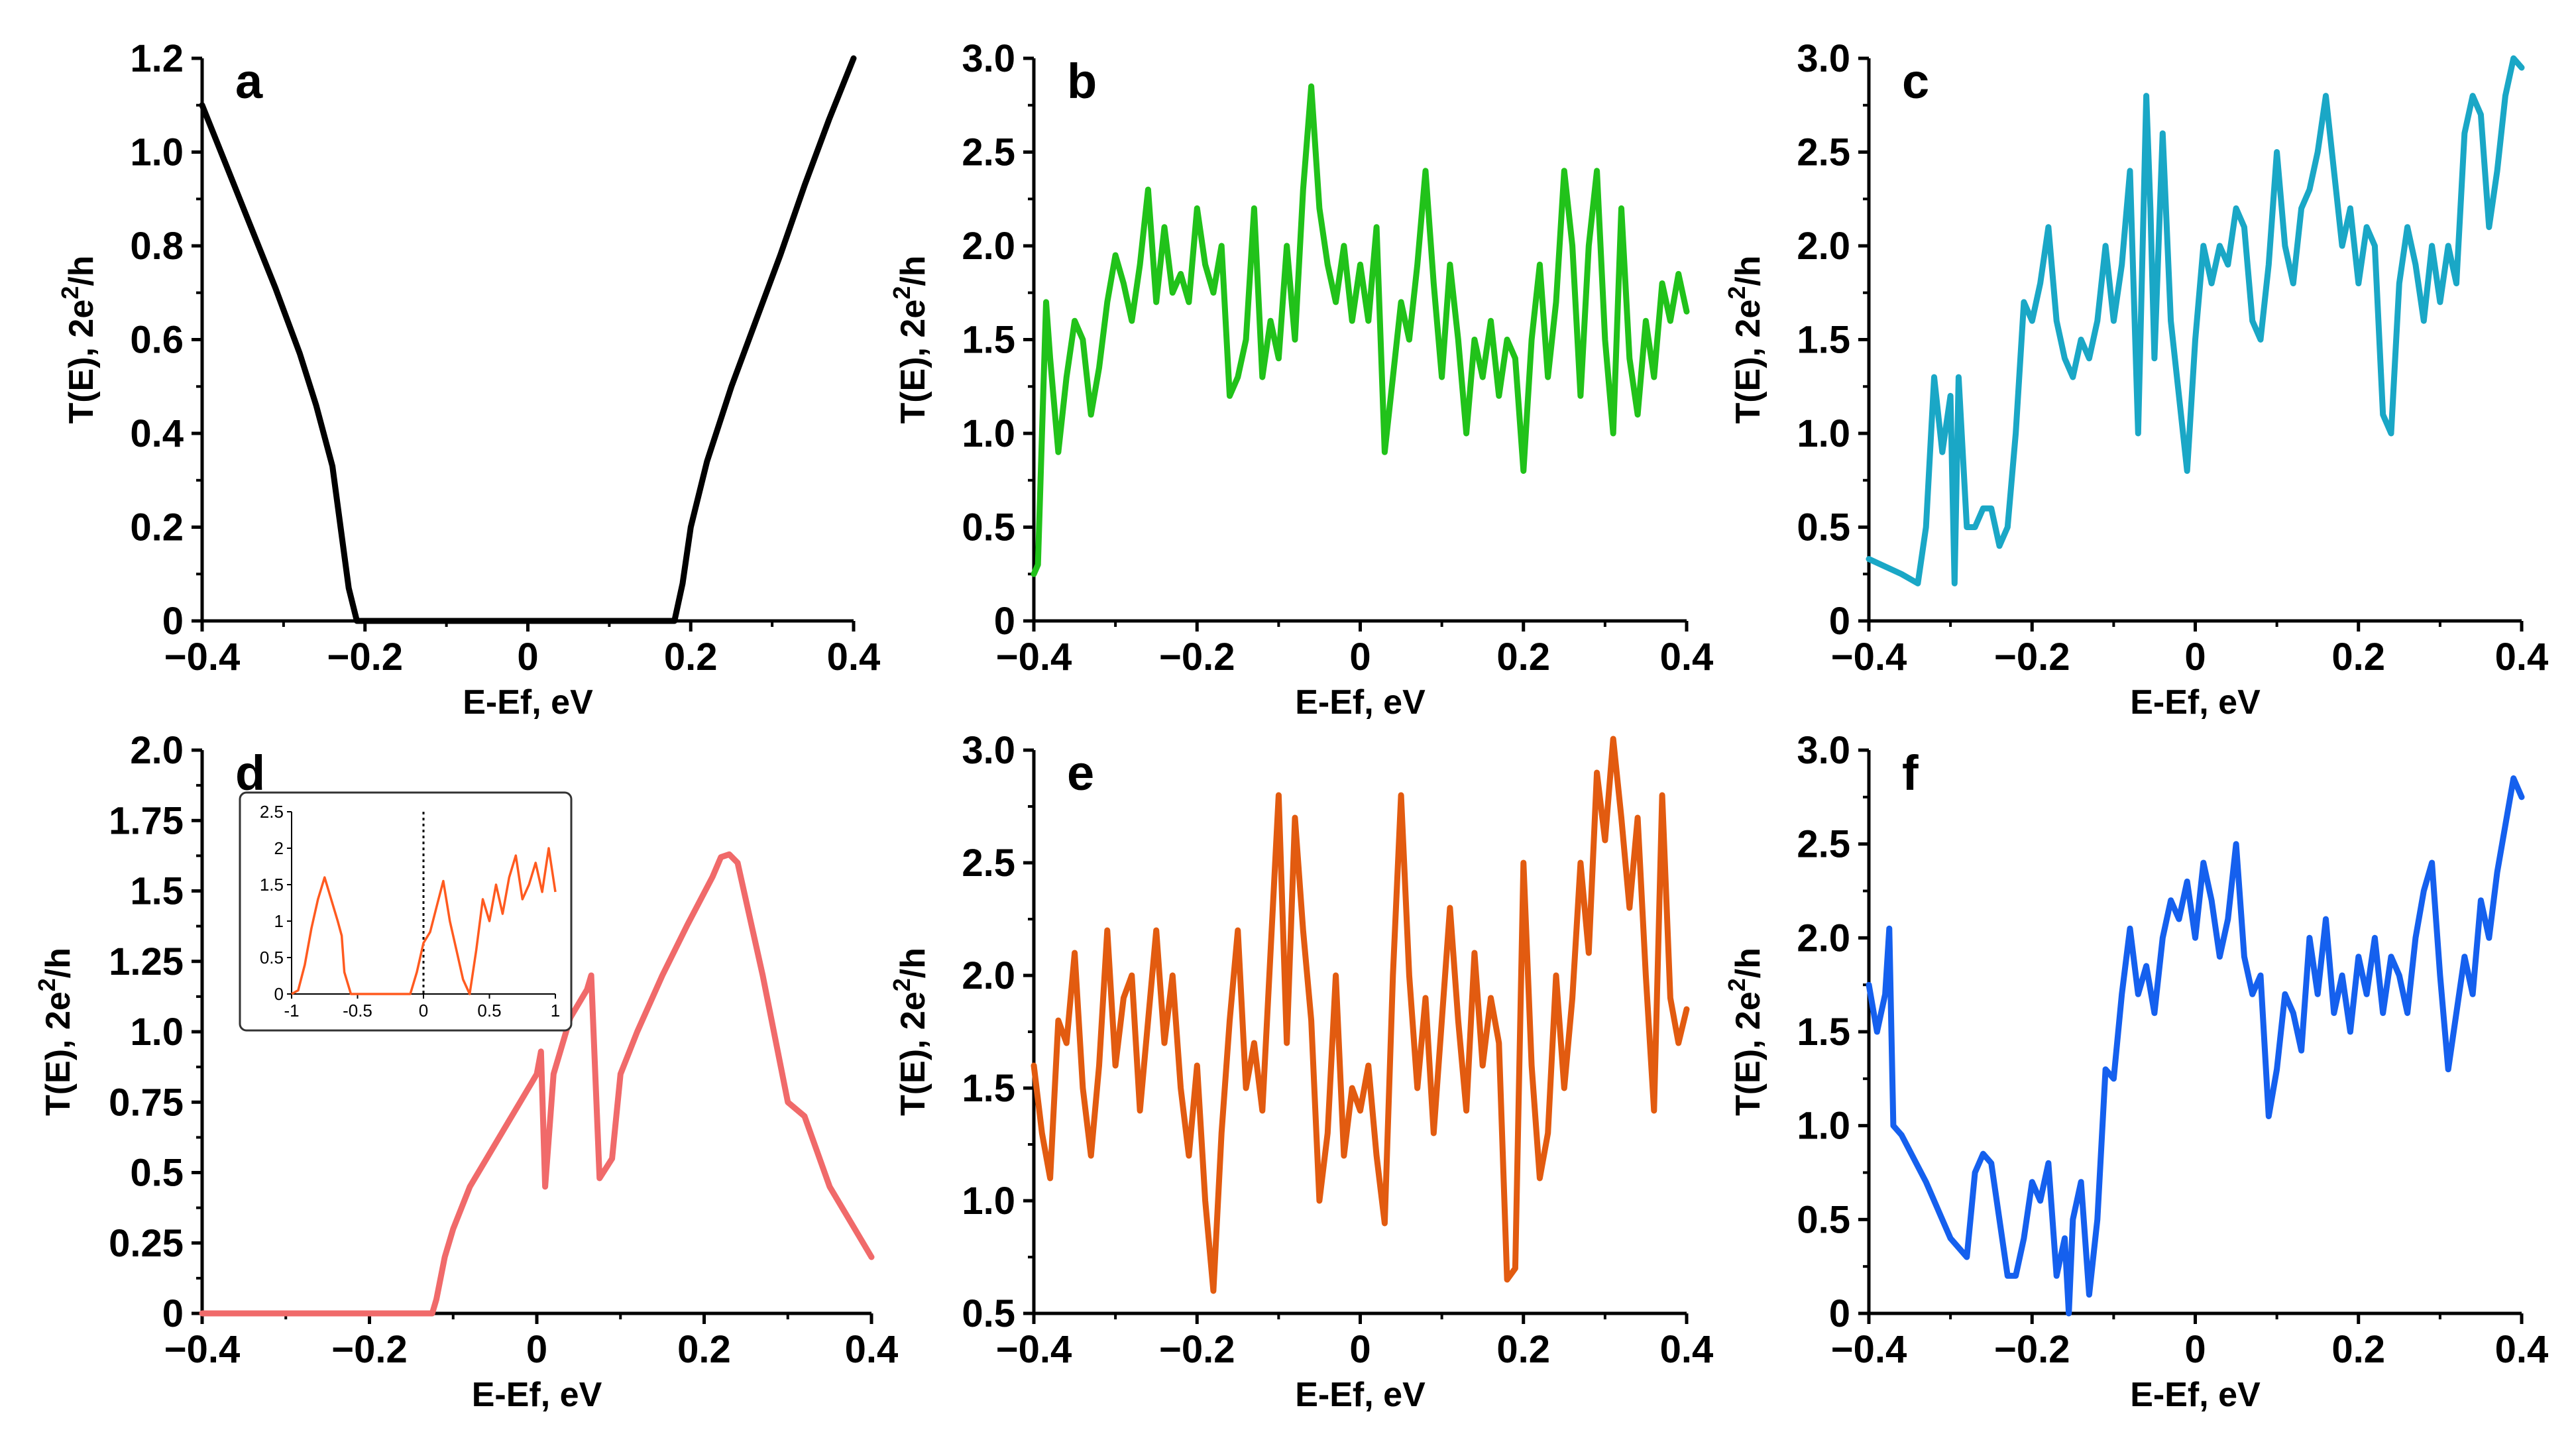 The height and width of the screenshot is (1434, 2576). What do you see at coordinates (1361, 330) in the screenshot?
I see `series-line-b` at bounding box center [1361, 330].